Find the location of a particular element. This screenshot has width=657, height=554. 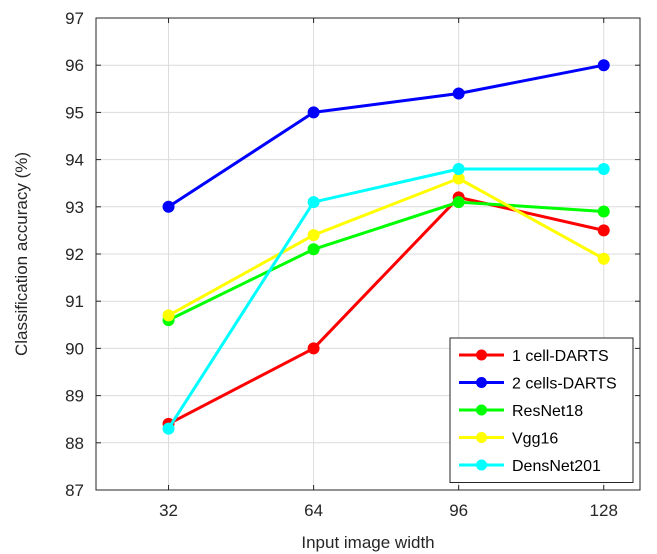

legend-label: DensNet201 is located at coordinates (556, 466).